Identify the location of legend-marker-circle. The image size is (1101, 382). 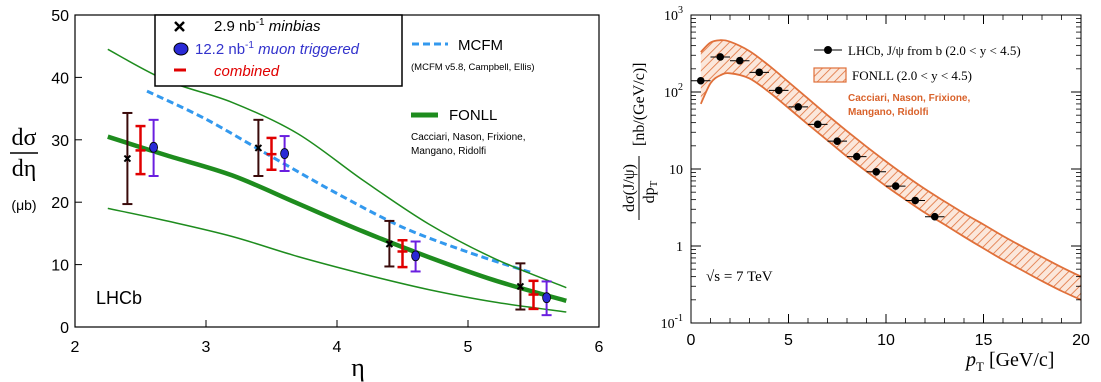
(181, 49).